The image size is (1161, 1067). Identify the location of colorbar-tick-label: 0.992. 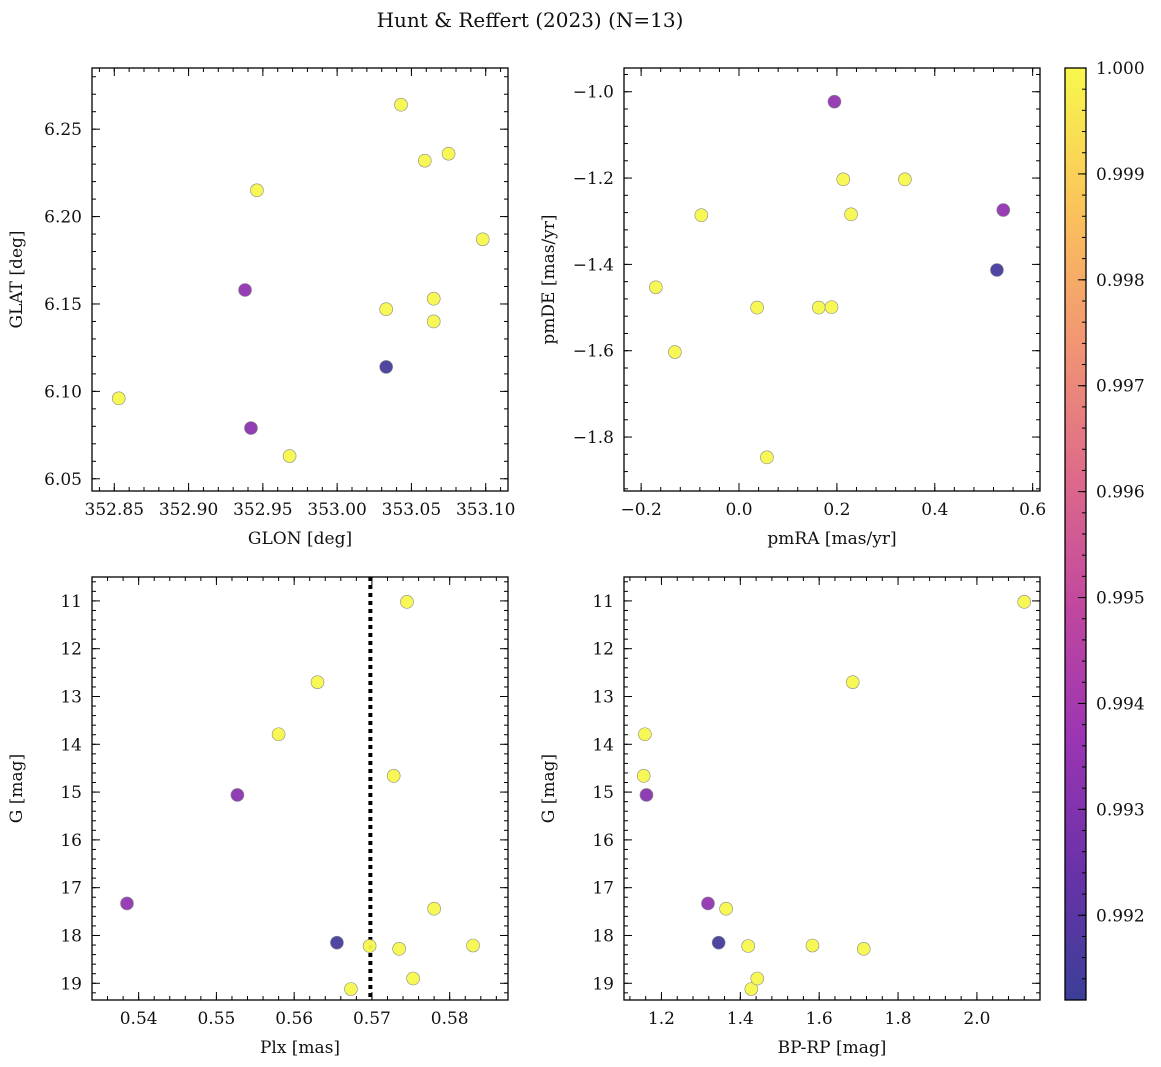
(1120, 916).